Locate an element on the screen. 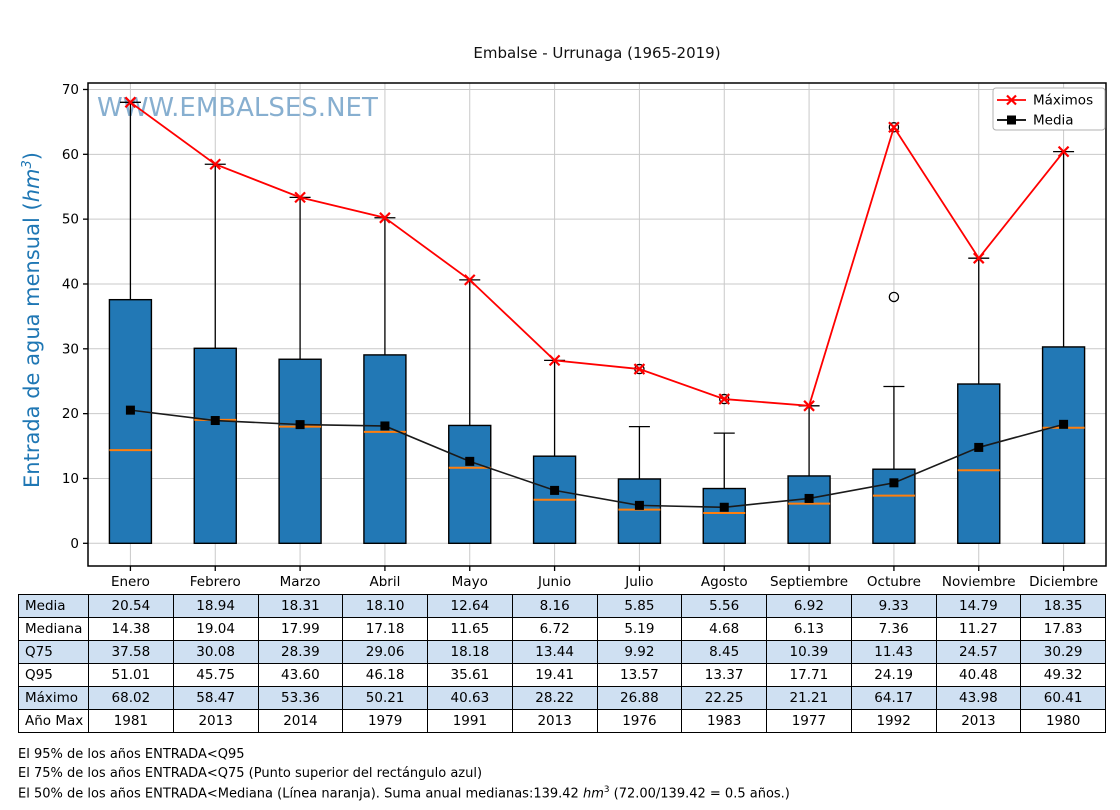  table-cell: 1991 is located at coordinates (470, 721).